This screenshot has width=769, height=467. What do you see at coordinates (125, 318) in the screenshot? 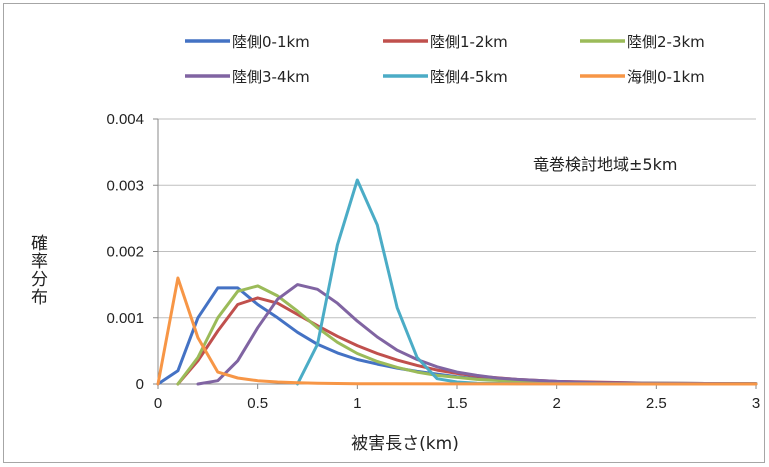
I see `y-tick-label: 0.001` at bounding box center [125, 318].